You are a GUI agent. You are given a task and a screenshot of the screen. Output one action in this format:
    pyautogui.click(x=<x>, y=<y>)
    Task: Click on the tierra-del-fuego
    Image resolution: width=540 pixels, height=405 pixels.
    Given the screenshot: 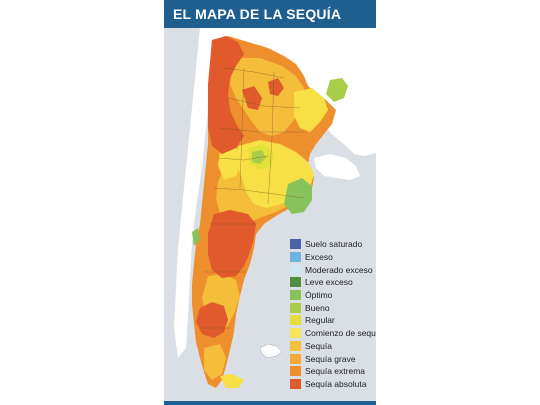 What is the action you would take?
    pyautogui.click(x=232, y=381)
    